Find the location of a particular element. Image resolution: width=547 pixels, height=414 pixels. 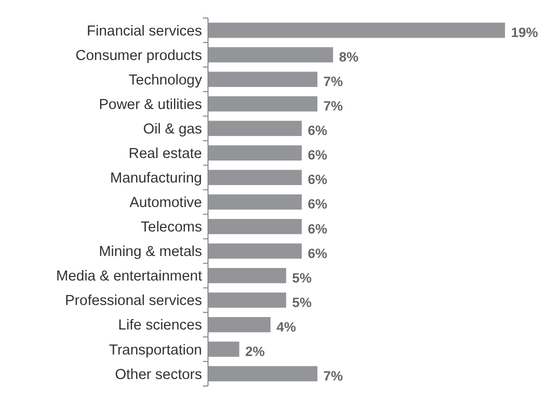

y-tick-label: Other sectors is located at coordinates (158, 374).